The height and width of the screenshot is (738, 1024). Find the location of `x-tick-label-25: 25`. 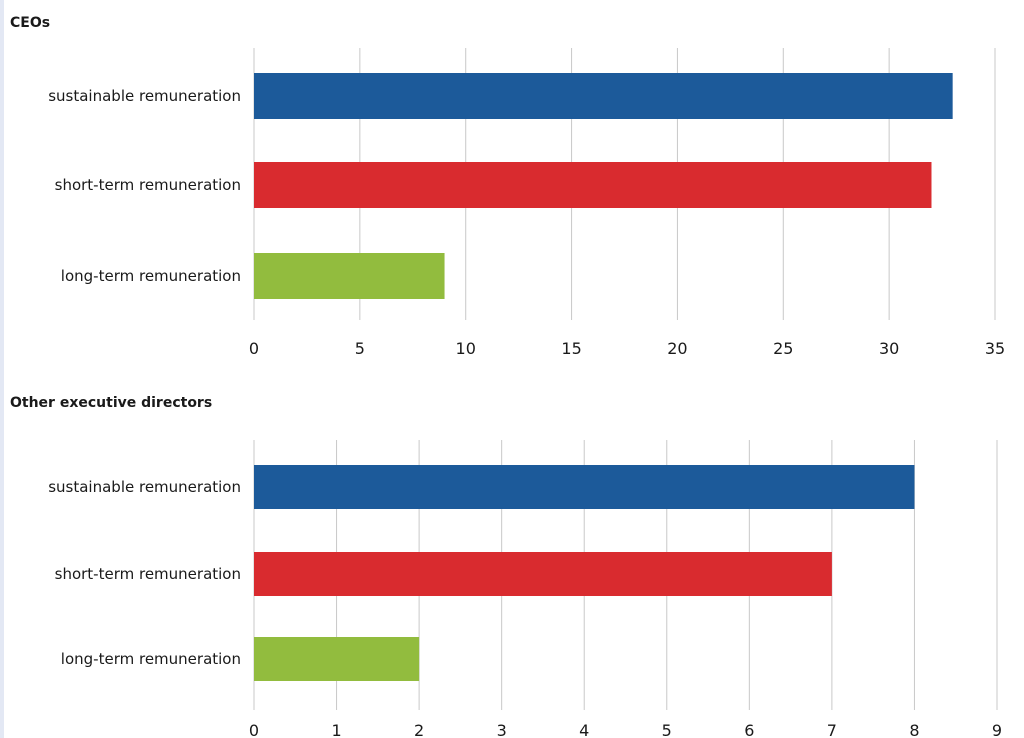

x-tick-label-25: 25 is located at coordinates (783, 348).